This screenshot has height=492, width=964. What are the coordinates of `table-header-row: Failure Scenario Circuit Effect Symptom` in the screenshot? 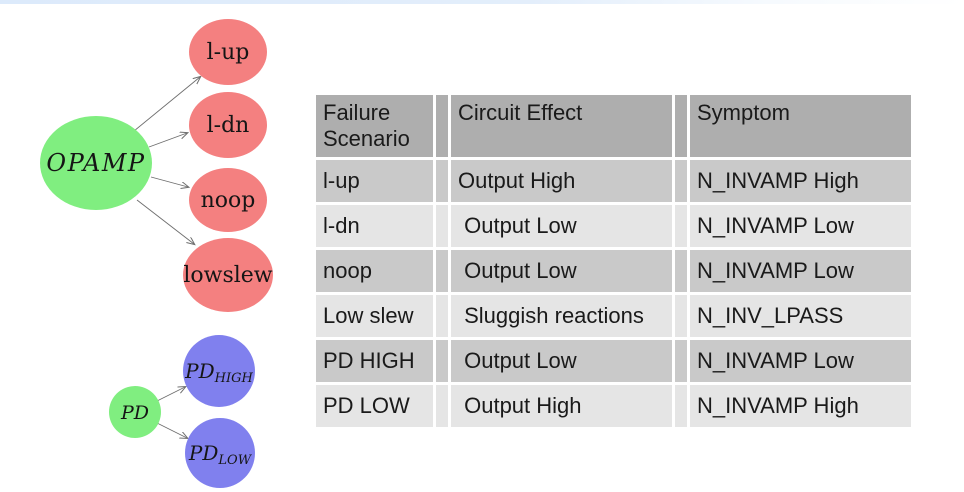 It's located at (613, 126).